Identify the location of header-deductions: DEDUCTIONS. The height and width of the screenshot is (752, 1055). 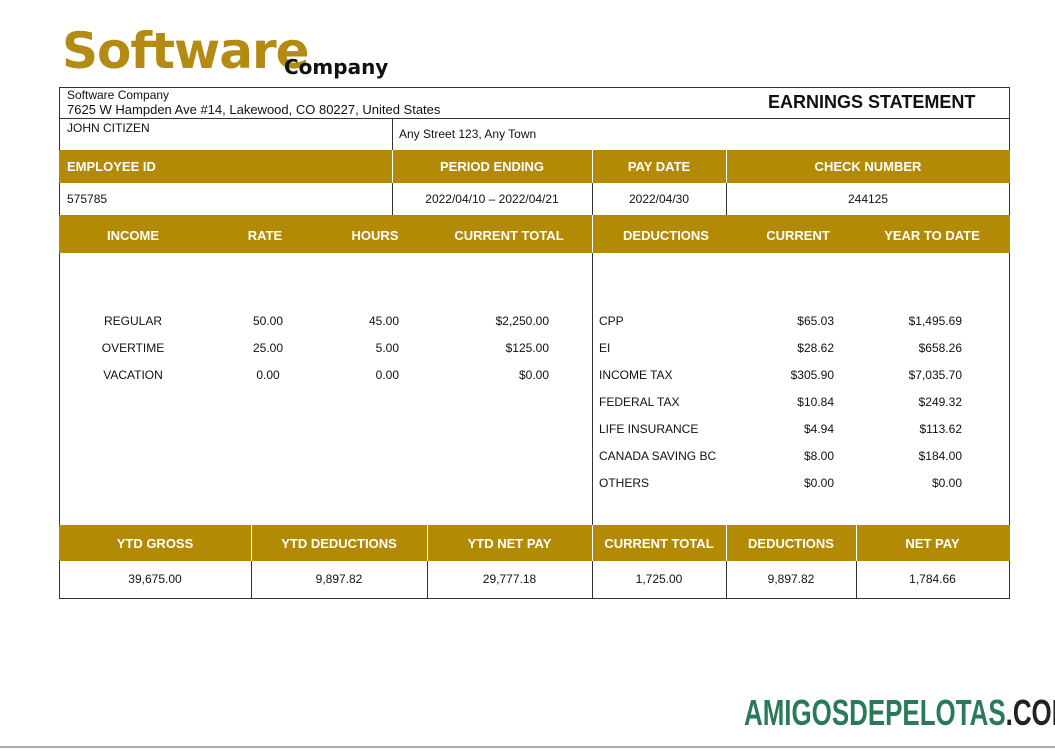
(666, 235).